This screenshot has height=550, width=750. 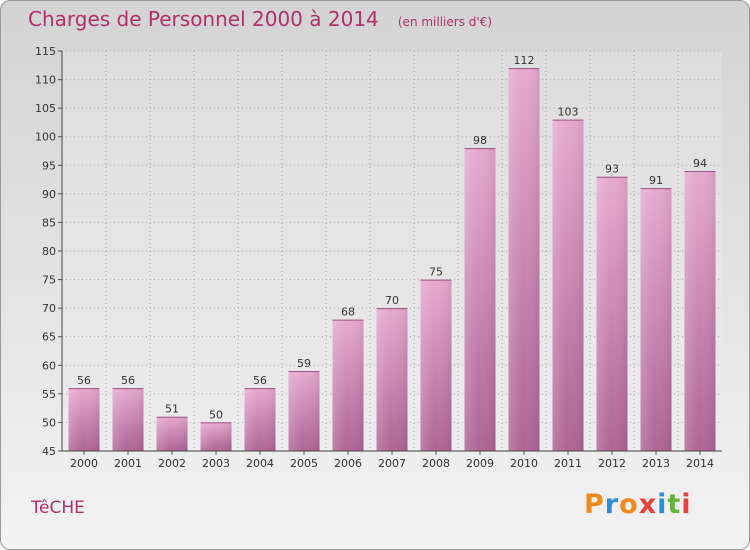 What do you see at coordinates (304, 363) in the screenshot?
I see `bar-value-label: 59` at bounding box center [304, 363].